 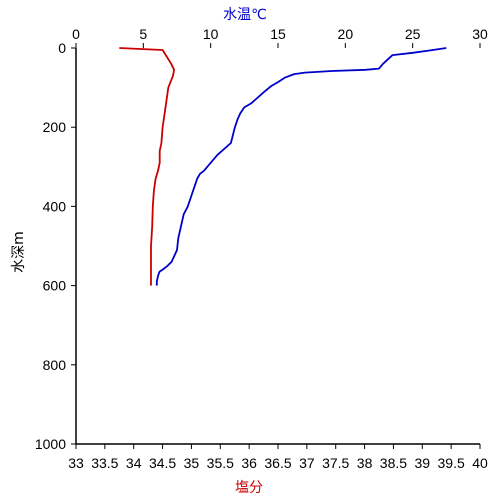 I want to click on bottom-tick-label: 40, so click(x=480, y=463).